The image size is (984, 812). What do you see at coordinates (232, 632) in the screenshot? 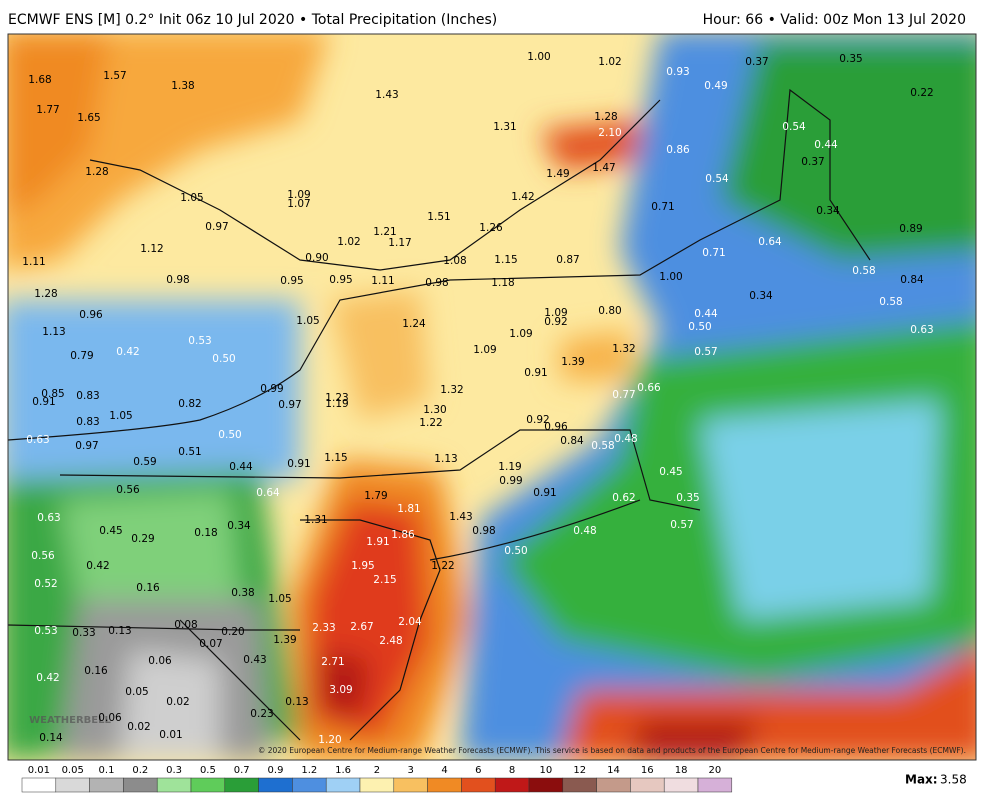
I see `precip-label: 0.20` at bounding box center [232, 632].